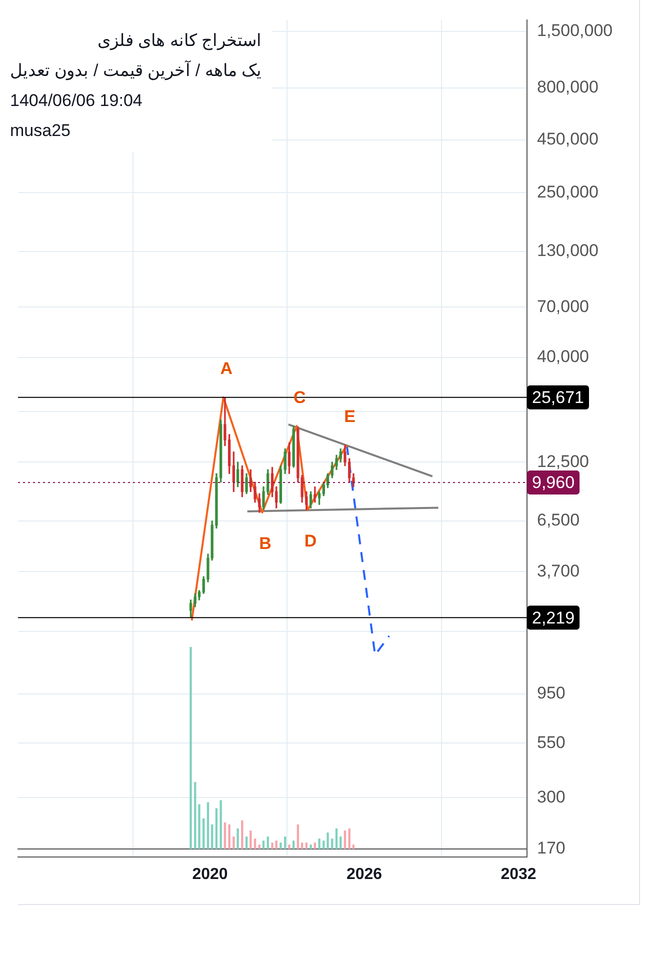  What do you see at coordinates (567, 192) in the screenshot?
I see `y-tick-label: 250,000` at bounding box center [567, 192].